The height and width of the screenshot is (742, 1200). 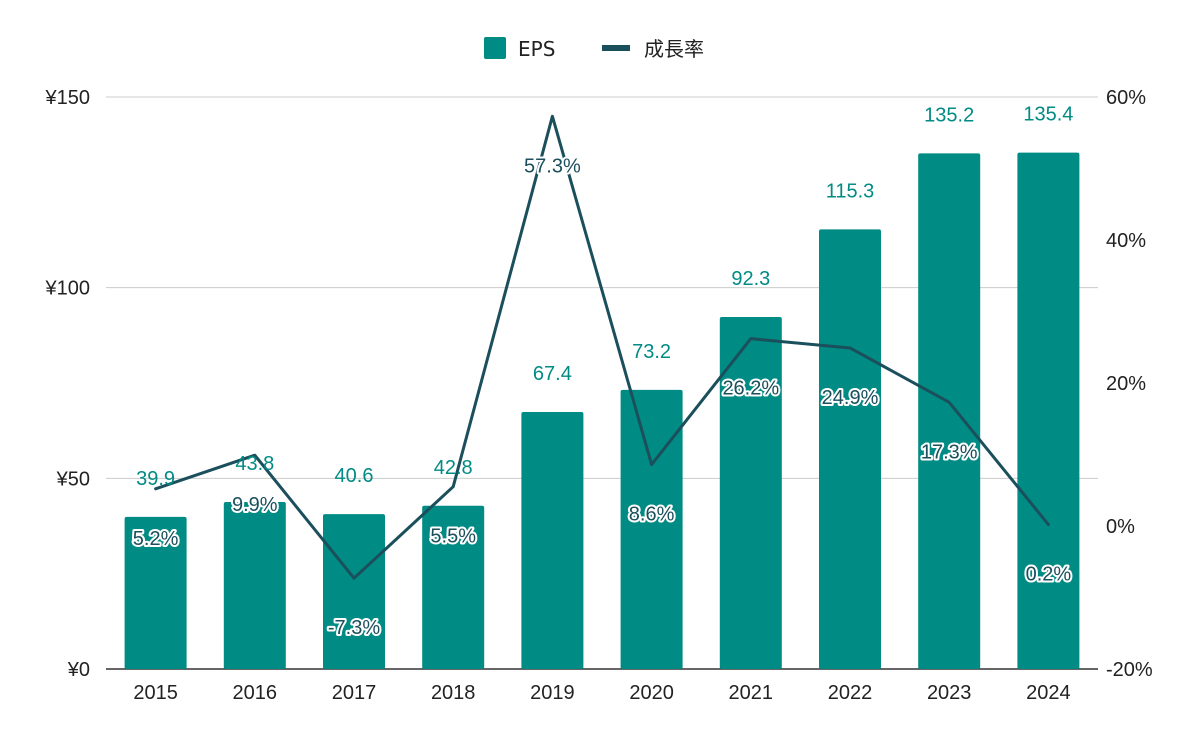 What do you see at coordinates (1126, 241) in the screenshot?
I see `right-tick-label: 40%` at bounding box center [1126, 241].